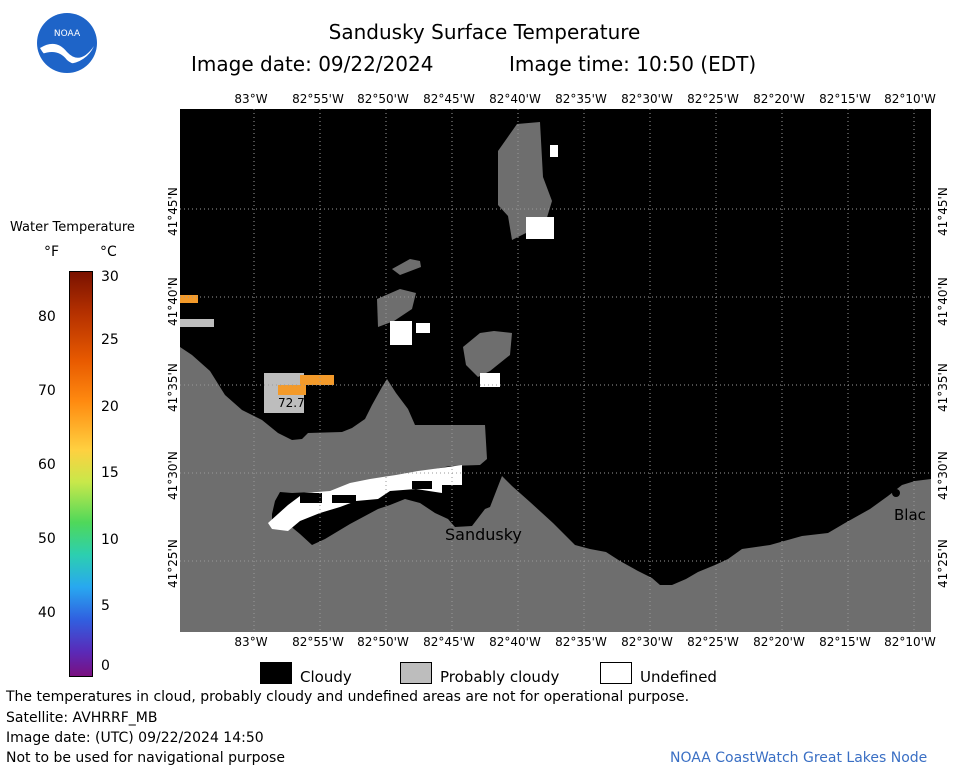 This screenshot has width=969, height=773. I want to click on f-tick: 40, so click(47, 613).